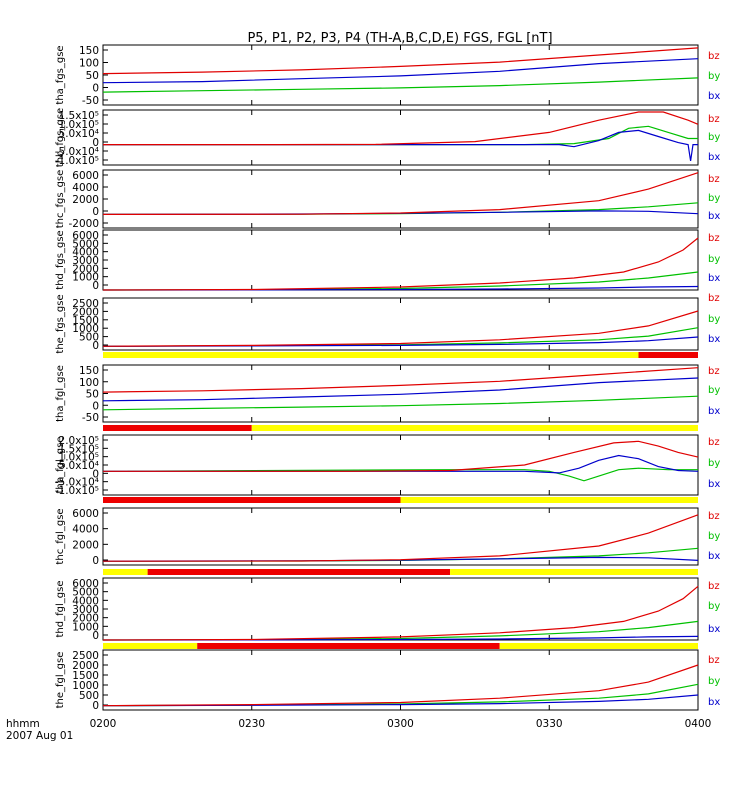 Image resolution: width=750 pixels, height=800 pixels. I want to click on y-tick-label: 50, so click(92, 76).